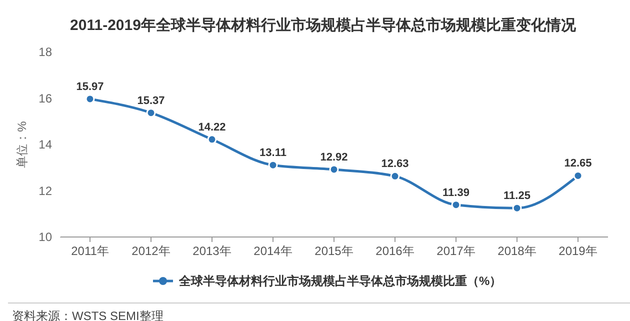 This screenshot has width=630, height=321. Describe the element at coordinates (334, 251) in the screenshot. I see `x-tick-label: 2015年` at that location.